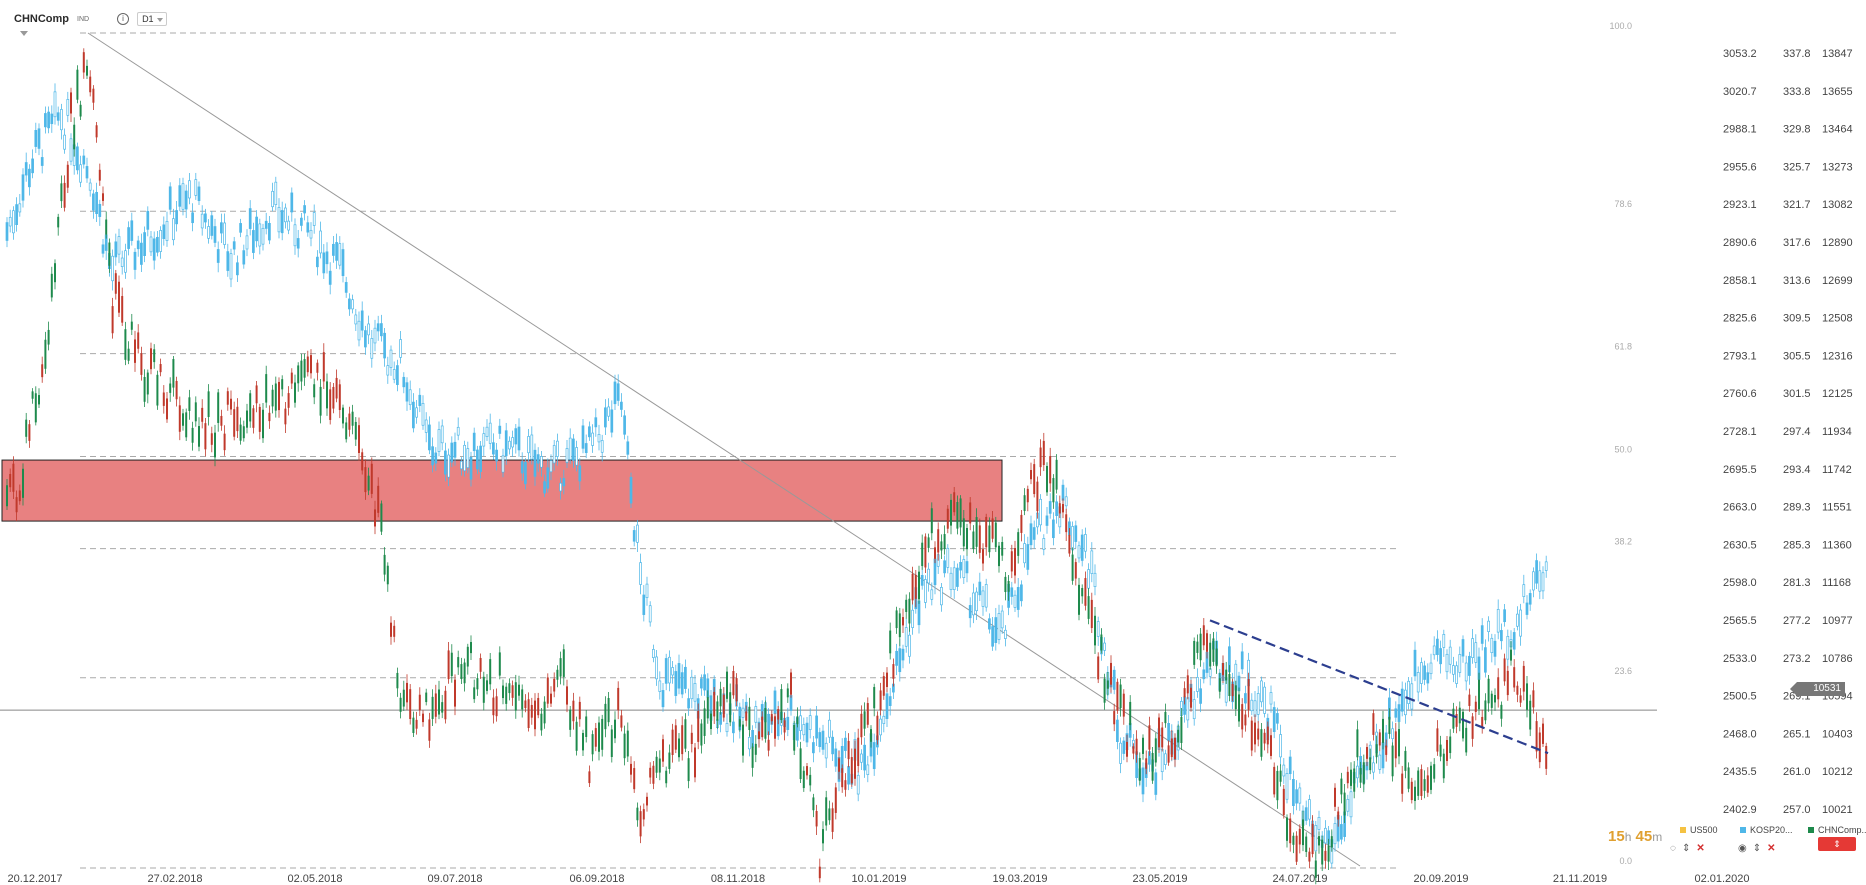 This screenshot has width=1866, height=885. What do you see at coordinates (1837, 319) in the screenshot?
I see `y-axis-label-us500: 12508` at bounding box center [1837, 319].